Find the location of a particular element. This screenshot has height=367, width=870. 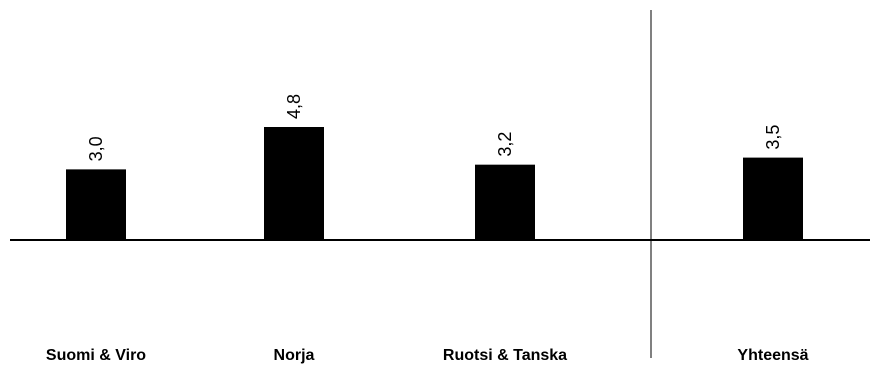

value-label-group: 3,0 4,8 3,2 3,5 is located at coordinates (434, 127).